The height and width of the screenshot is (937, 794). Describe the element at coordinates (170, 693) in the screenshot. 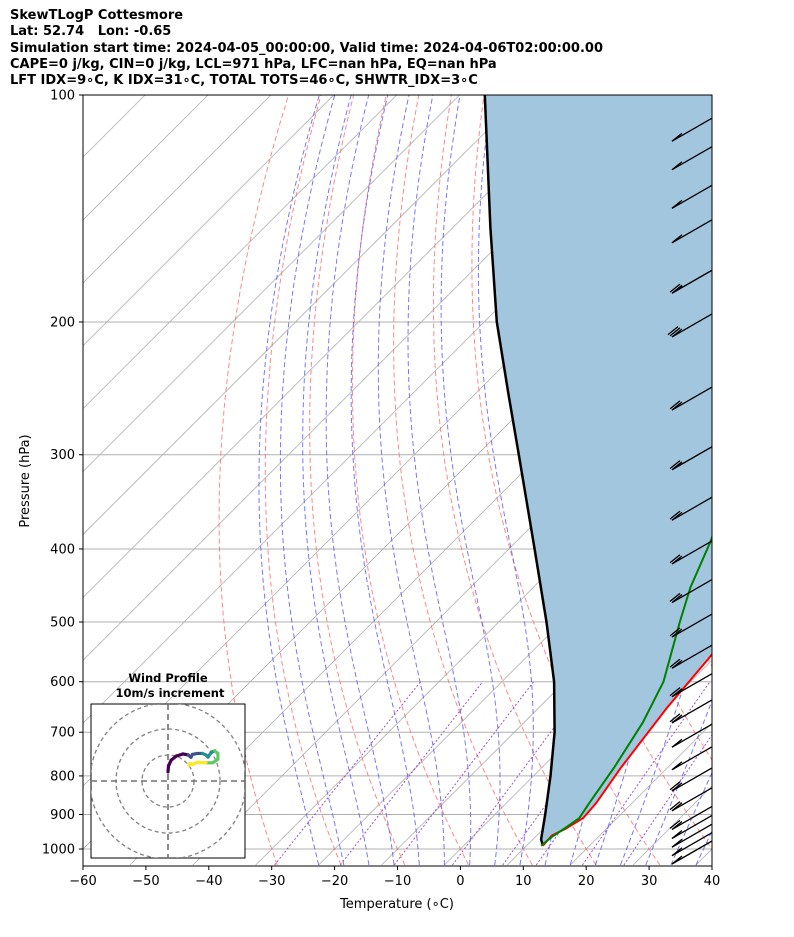

I see `hodograph-subtitle: 10m/s increment` at that location.